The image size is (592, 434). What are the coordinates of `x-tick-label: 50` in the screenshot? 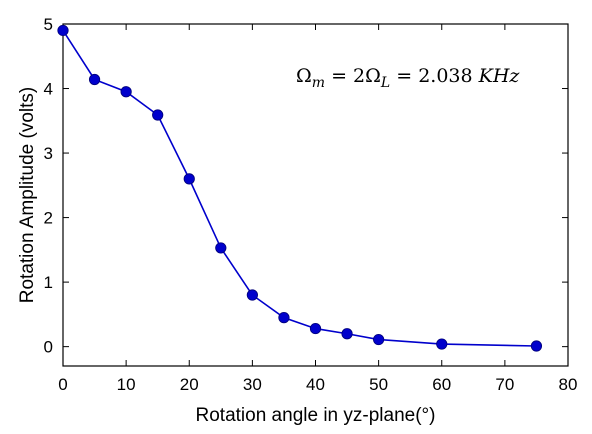 It's located at (378, 384).